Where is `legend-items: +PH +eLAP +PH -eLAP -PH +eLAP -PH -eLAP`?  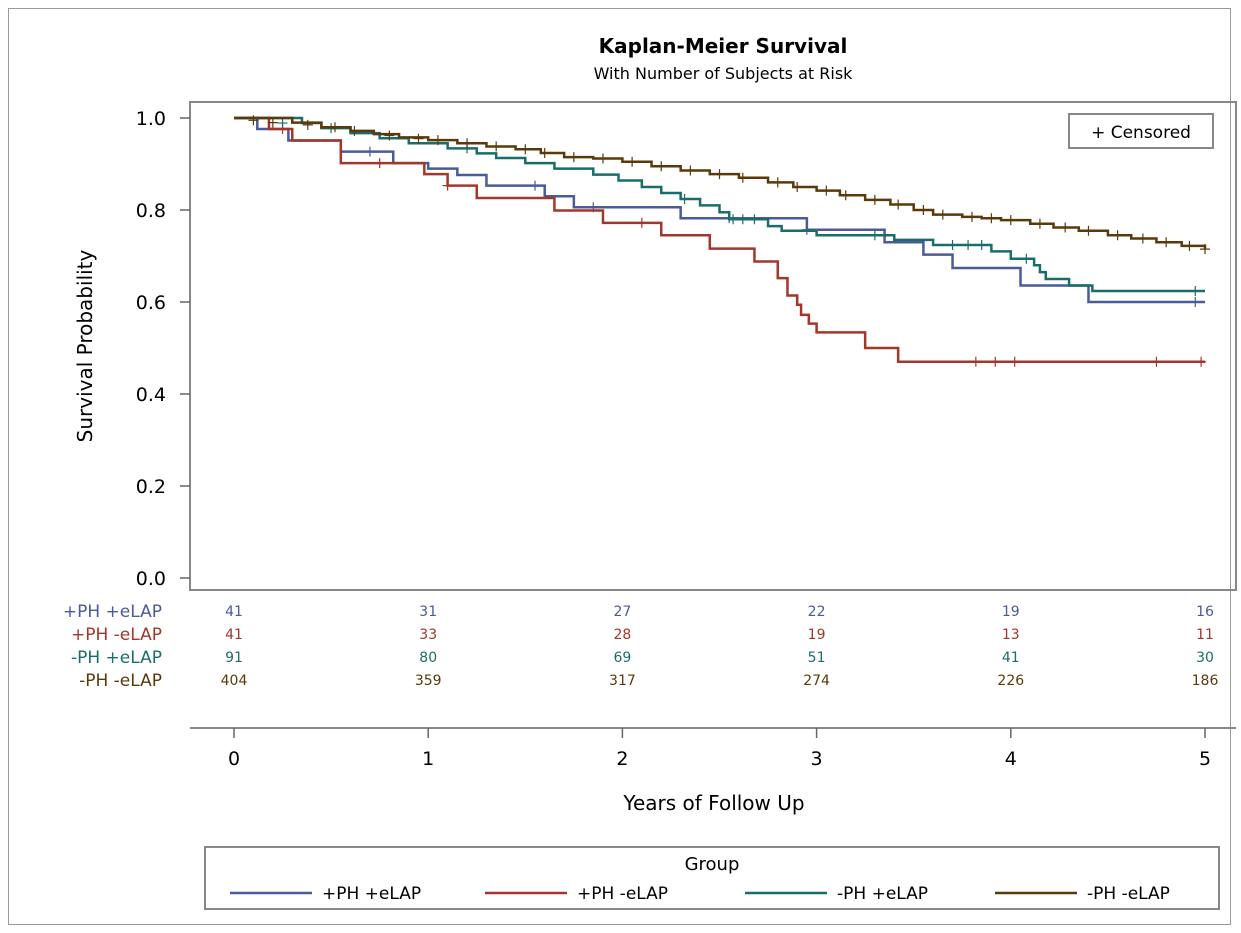
legend-items: +PH +eLAP +PH -eLAP -PH +eLAP -PH -eLAP is located at coordinates (700, 894).